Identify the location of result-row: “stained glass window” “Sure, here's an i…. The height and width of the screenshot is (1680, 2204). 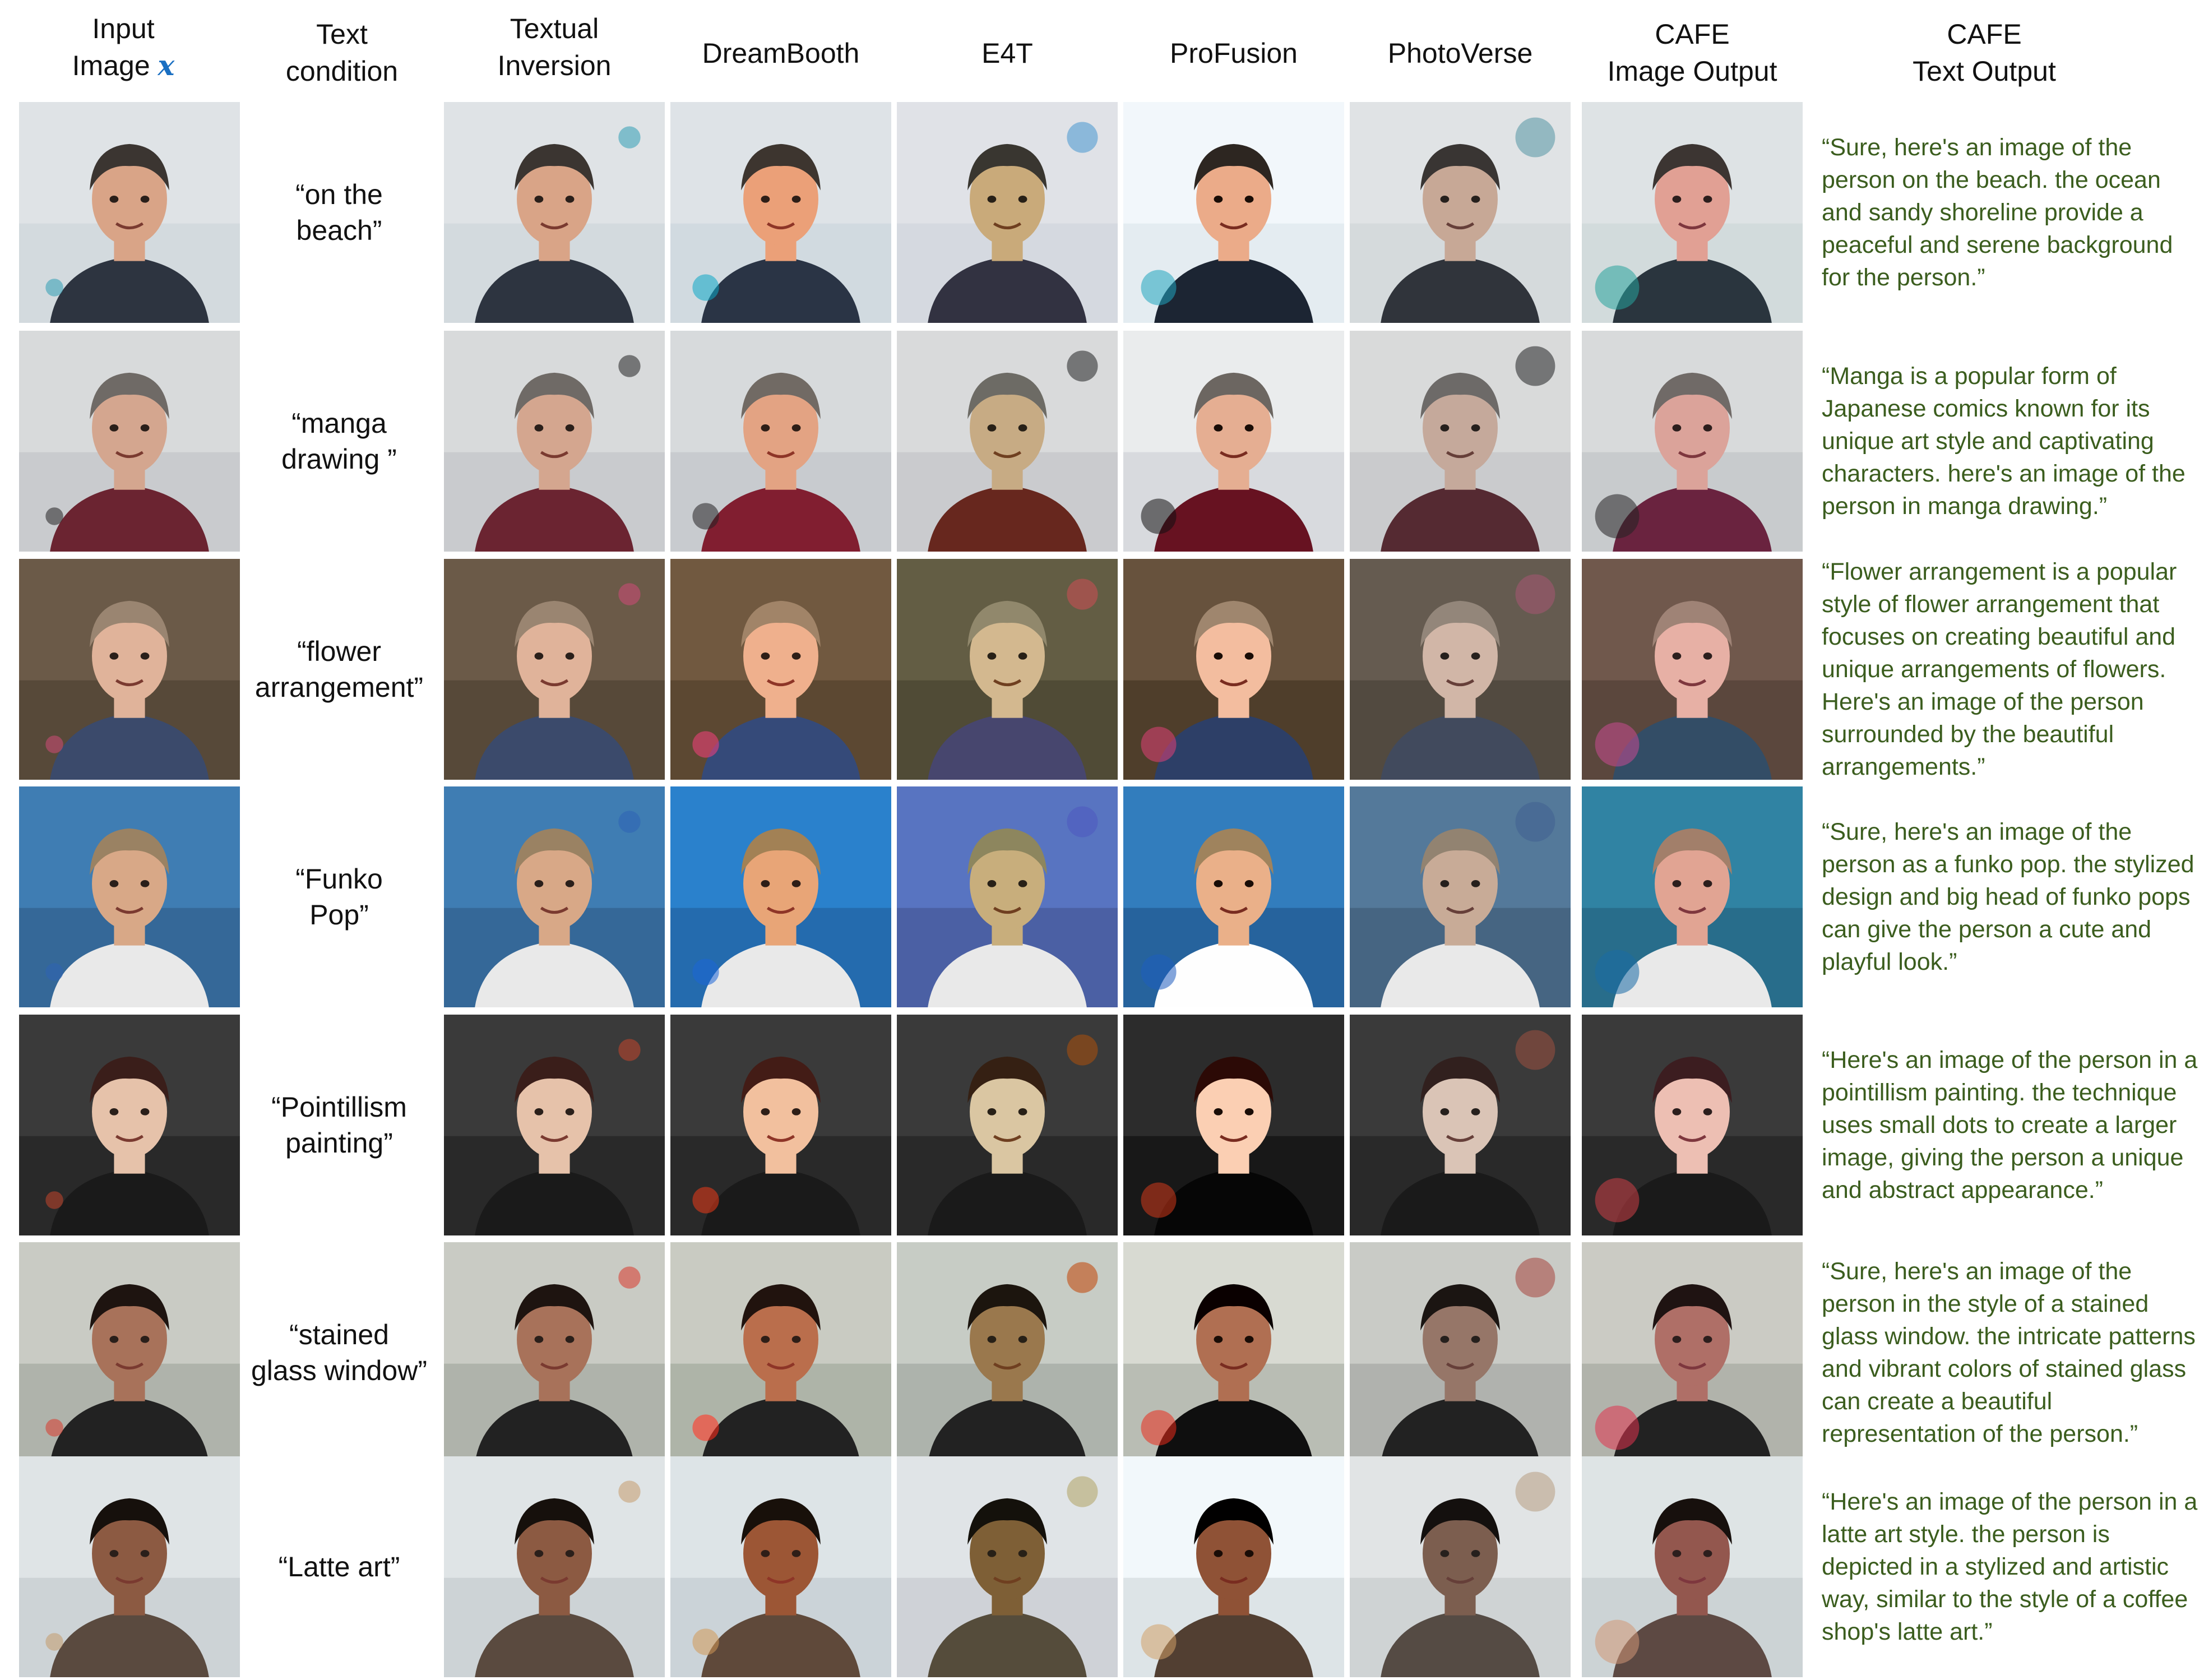
(1102, 1353).